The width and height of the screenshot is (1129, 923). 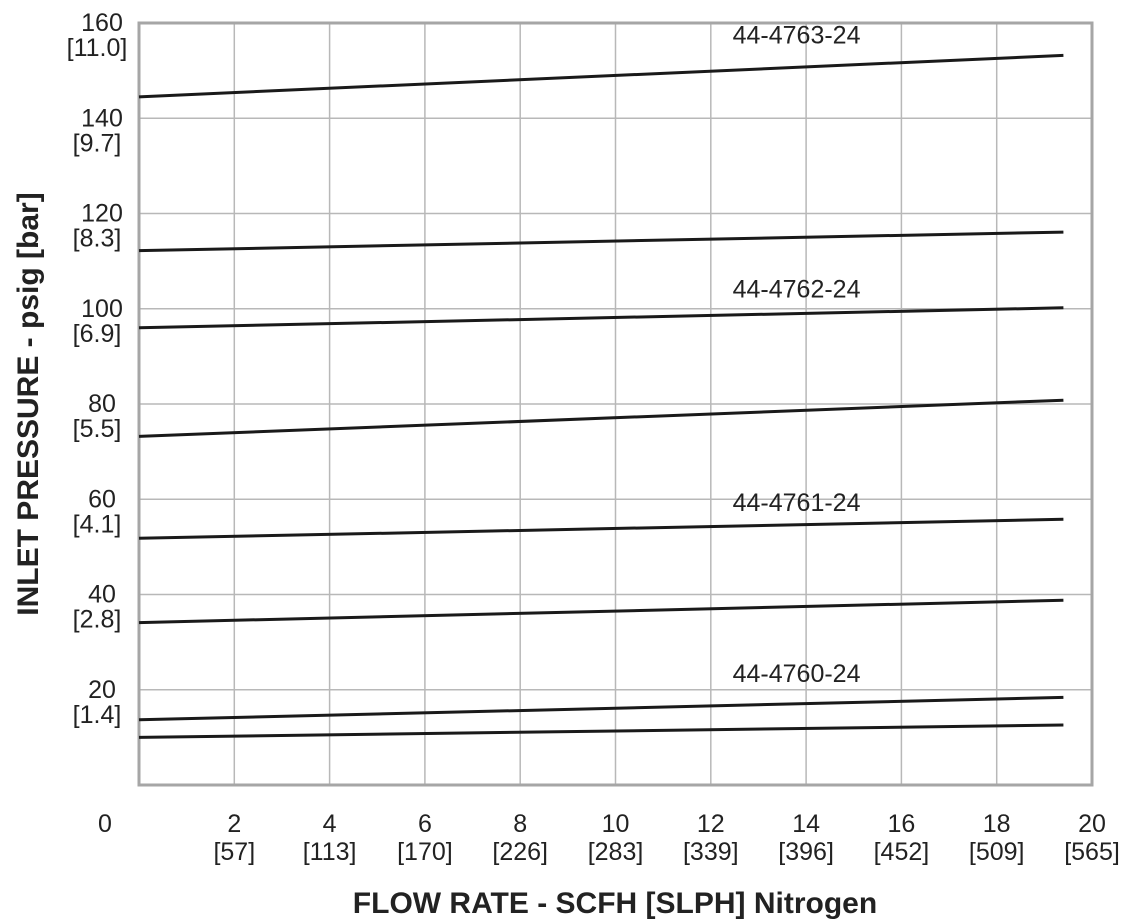 What do you see at coordinates (102, 595) in the screenshot?
I see `y-tick-label: 40` at bounding box center [102, 595].